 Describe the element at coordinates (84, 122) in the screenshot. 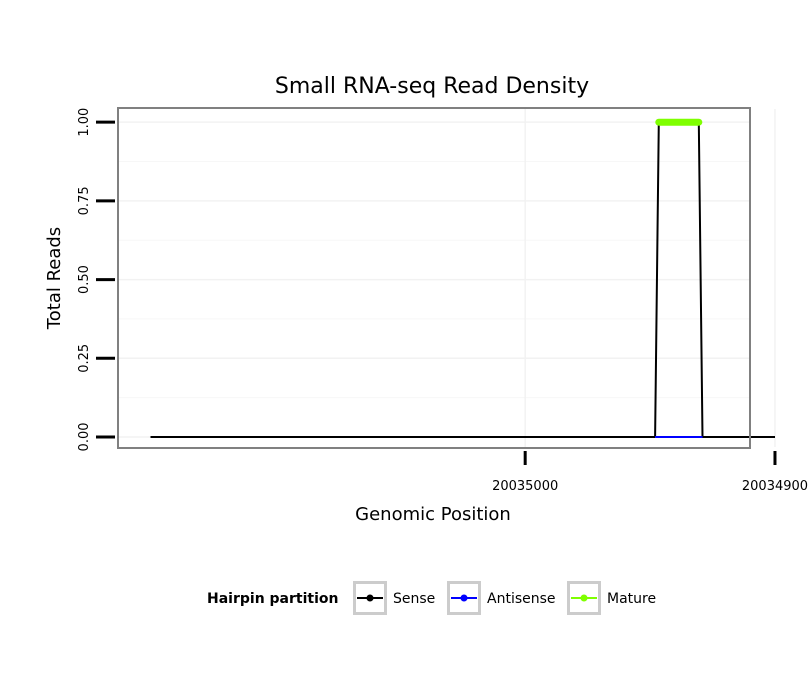

I see `y-tick-label: 1.00` at that location.